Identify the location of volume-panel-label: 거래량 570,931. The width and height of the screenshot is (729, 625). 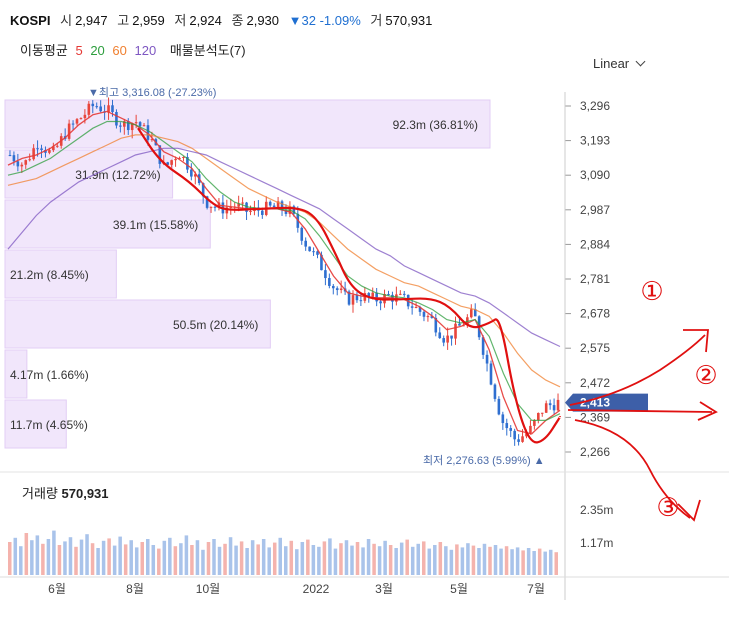
(65, 492).